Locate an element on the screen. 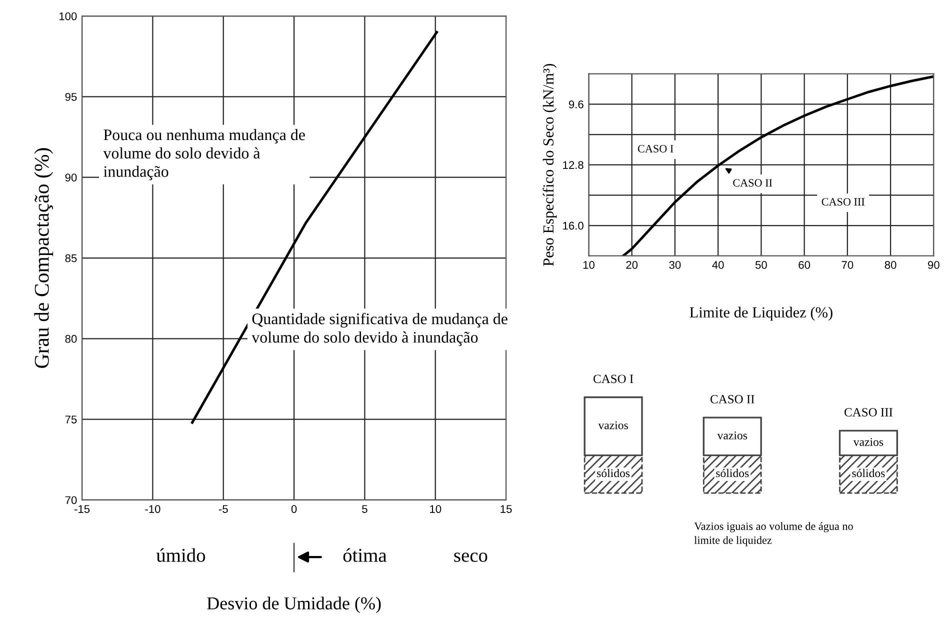 The width and height of the screenshot is (945, 618). annotation: Pouca ou nenhuma mudança de volume do solo devido à inundação is located at coordinates (204, 154).